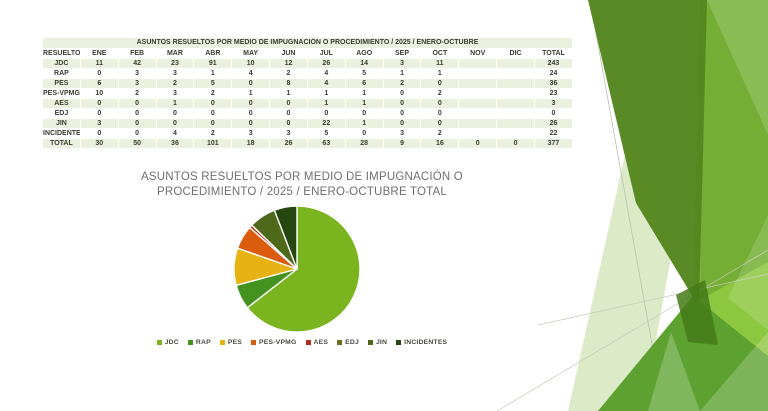 The height and width of the screenshot is (411, 768). I want to click on row-label: TOTAL, so click(61, 143).